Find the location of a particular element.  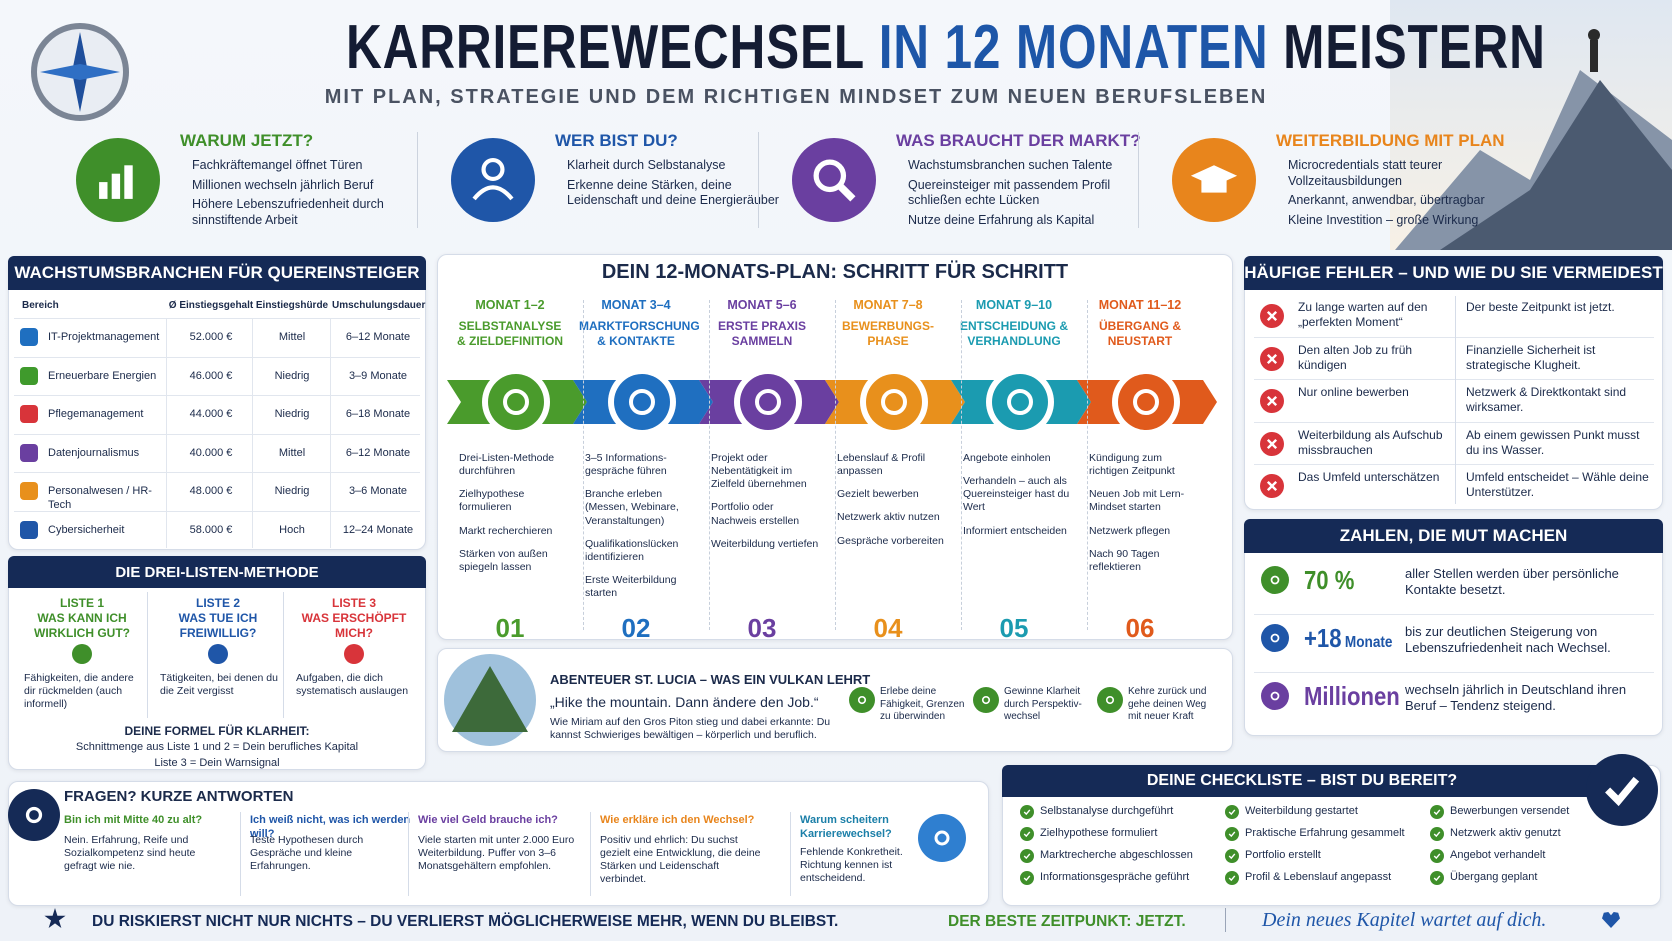

step-name: ERSTE PRAXIS SAMMELN is located at coordinates (762, 333).